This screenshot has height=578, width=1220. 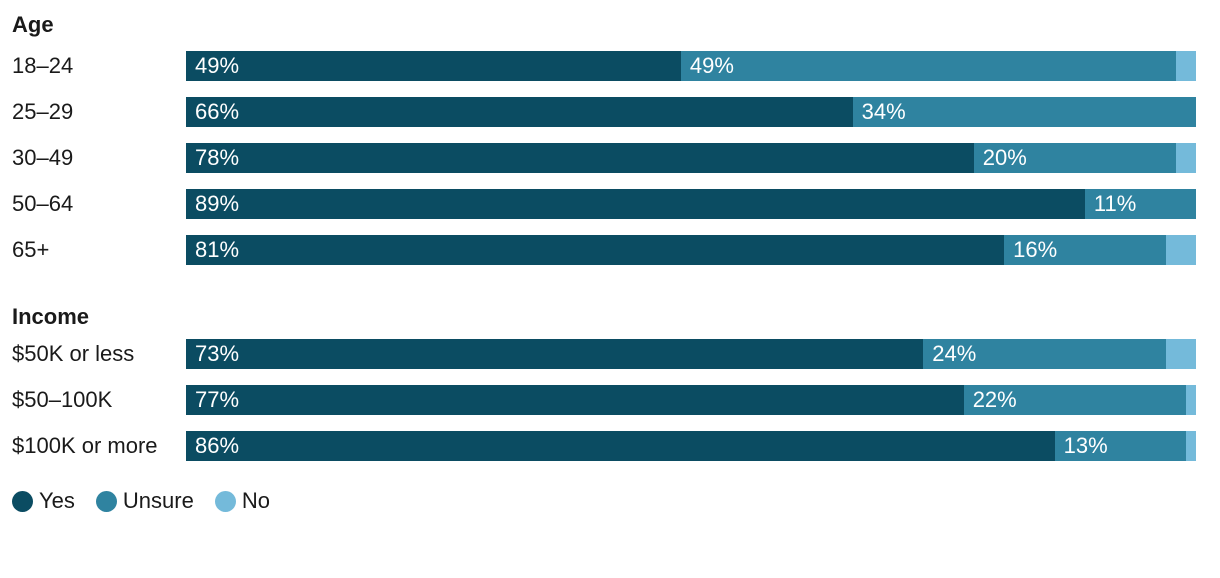 I want to click on bar-row: 50–64 89% 11%, so click(x=610, y=204).